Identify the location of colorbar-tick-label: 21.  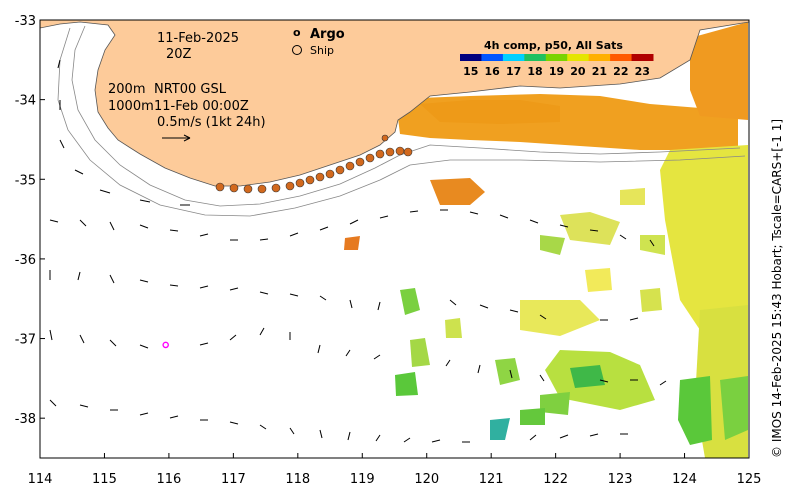
(599, 71).